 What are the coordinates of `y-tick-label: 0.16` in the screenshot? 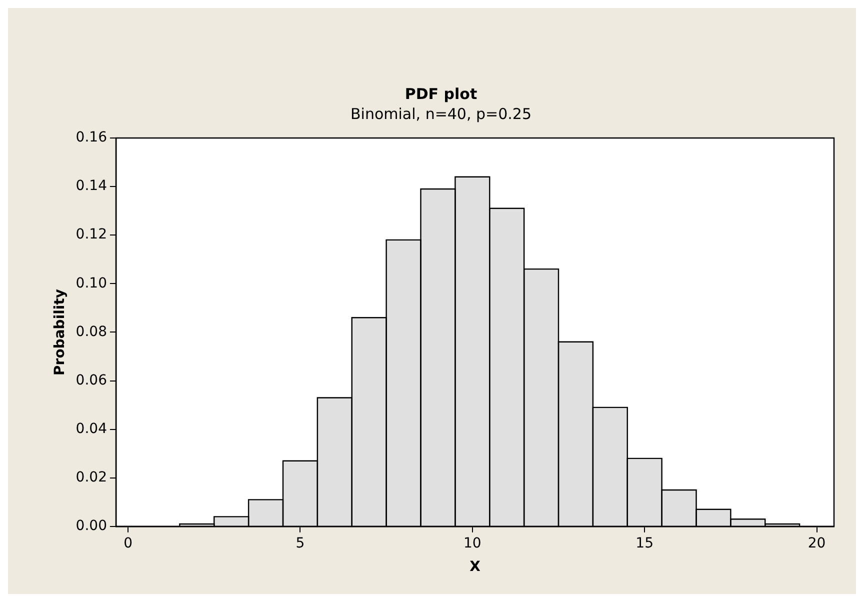 It's located at (92, 138).